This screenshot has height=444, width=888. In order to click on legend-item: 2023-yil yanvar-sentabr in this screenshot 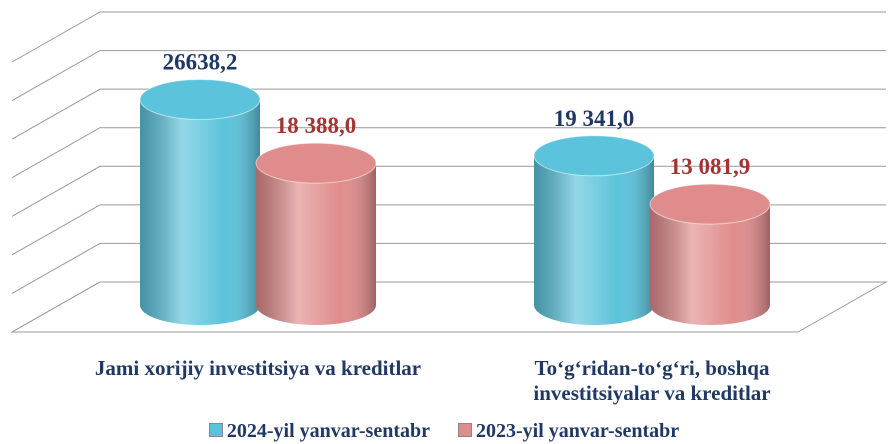, I will do `click(568, 431)`.